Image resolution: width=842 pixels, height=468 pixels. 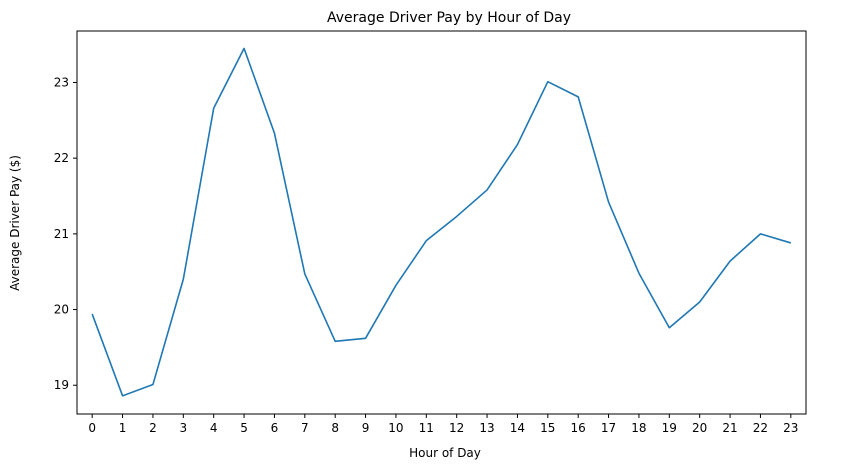 What do you see at coordinates (183, 428) in the screenshot?
I see `x-tick-label: 3` at bounding box center [183, 428].